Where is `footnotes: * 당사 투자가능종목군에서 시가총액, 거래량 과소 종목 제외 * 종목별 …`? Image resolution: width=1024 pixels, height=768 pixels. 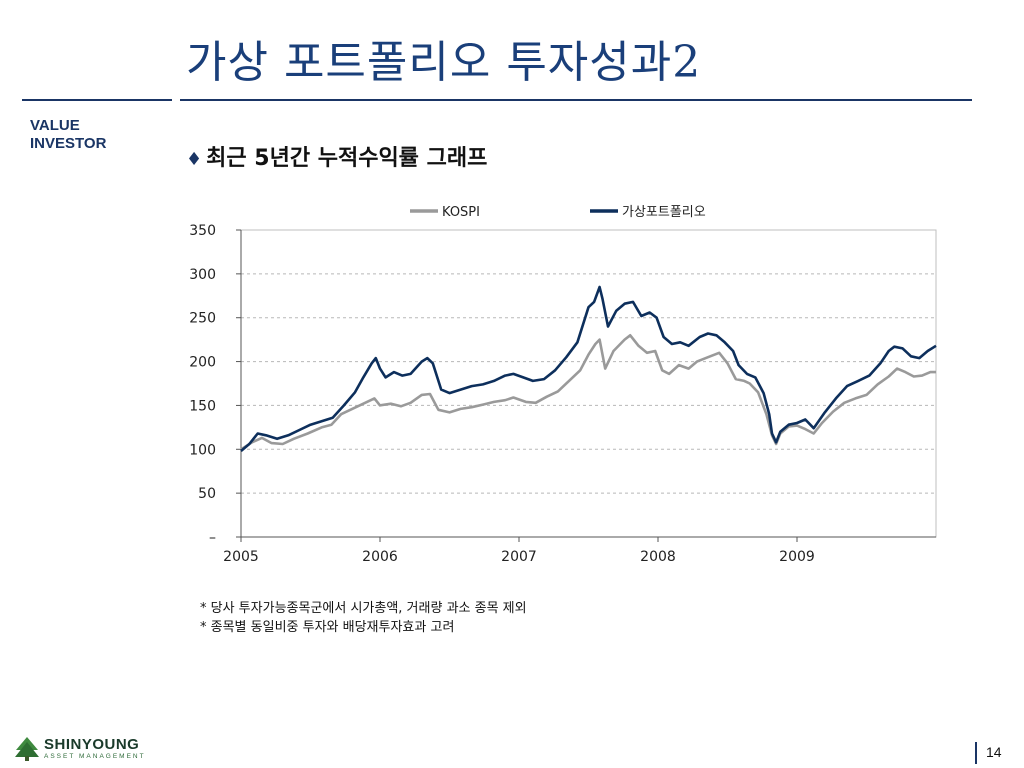
footnotes: * 당사 투자가능종목군에서 시가총액, 거래량 과소 종목 제외 * 종목별 … is located at coordinates (363, 618).